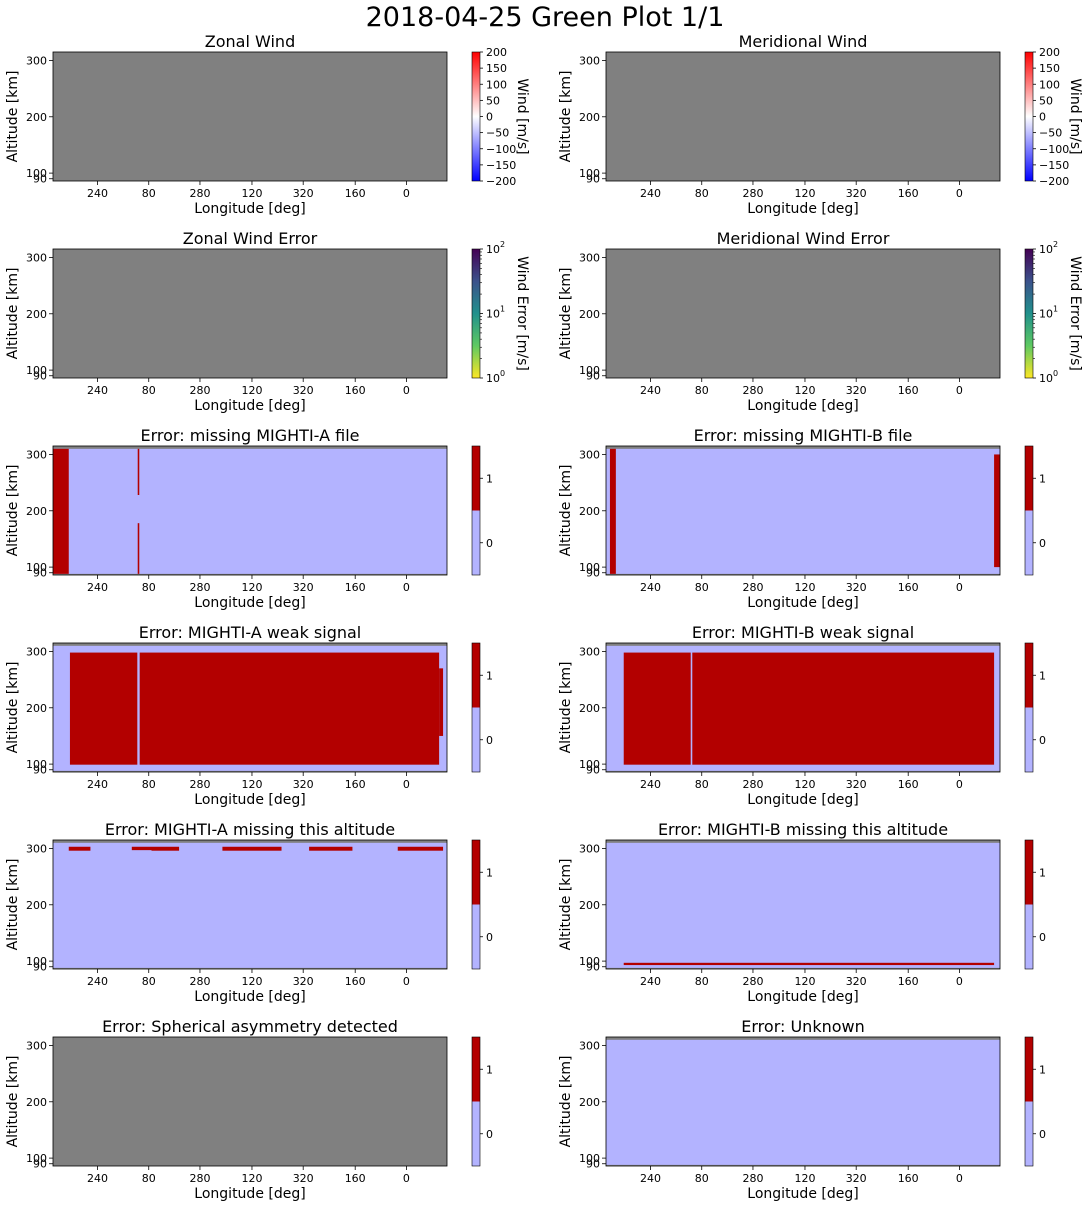  Describe the element at coordinates (1055, 244) in the screenshot. I see `exponent: 2` at that location.